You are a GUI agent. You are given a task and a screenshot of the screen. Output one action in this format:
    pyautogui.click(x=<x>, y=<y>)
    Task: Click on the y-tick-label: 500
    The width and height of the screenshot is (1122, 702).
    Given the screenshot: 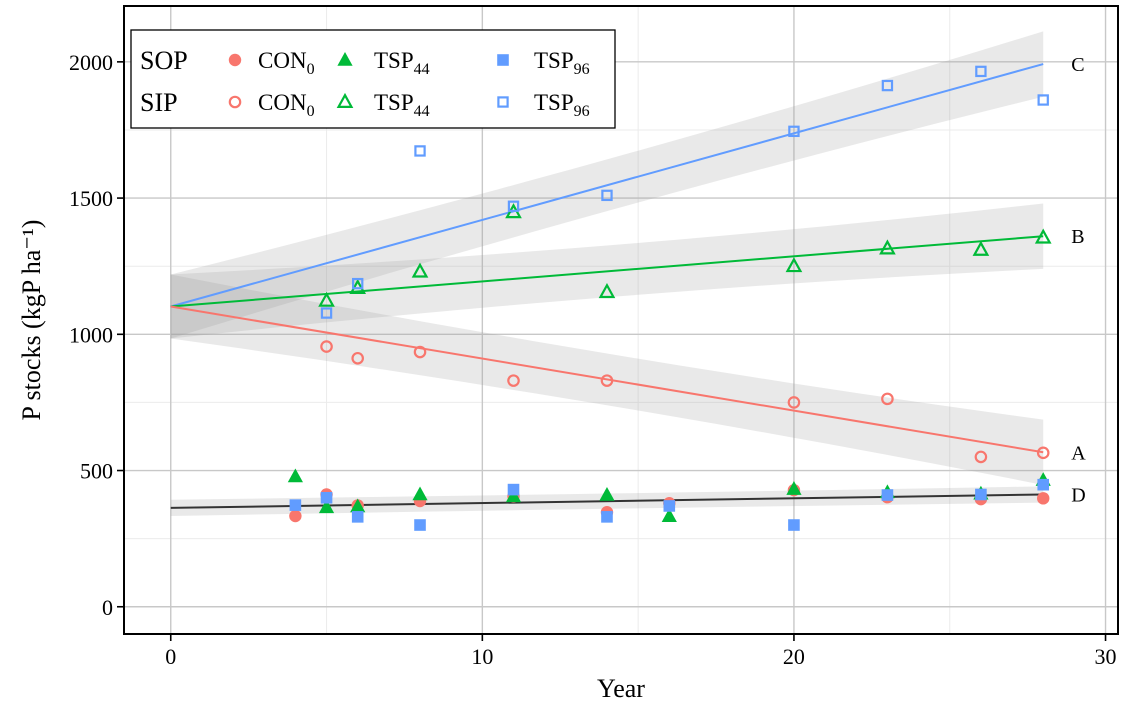 What is the action you would take?
    pyautogui.click(x=96, y=471)
    